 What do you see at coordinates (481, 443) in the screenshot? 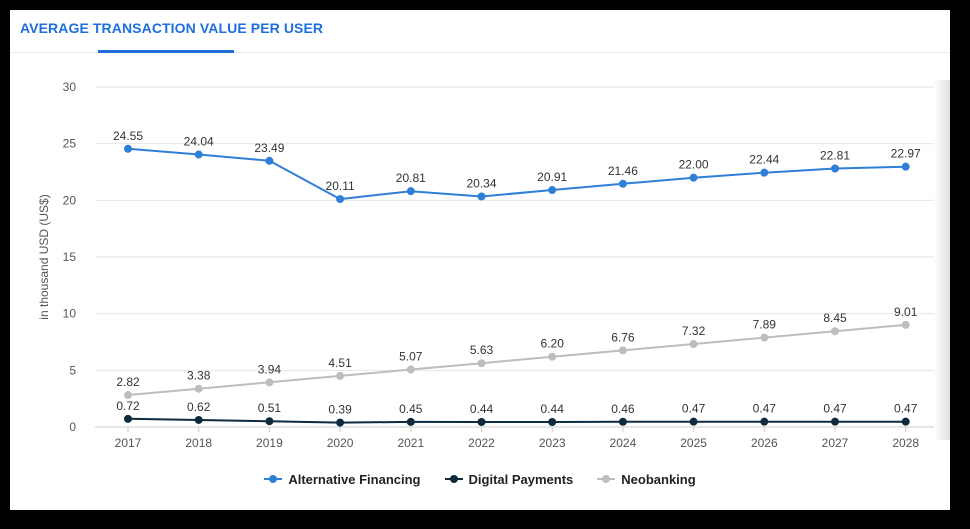
I see `x-tick-label: 2022` at bounding box center [481, 443].